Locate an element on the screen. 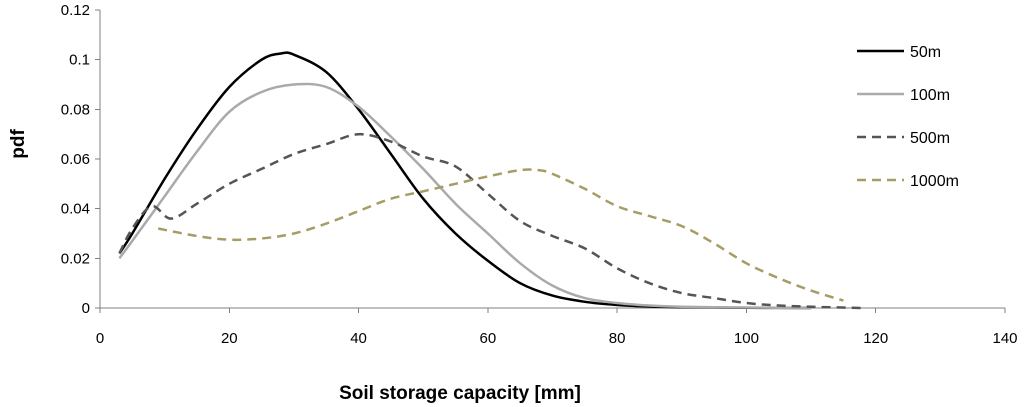  x-tick-label: 80 is located at coordinates (617, 338).